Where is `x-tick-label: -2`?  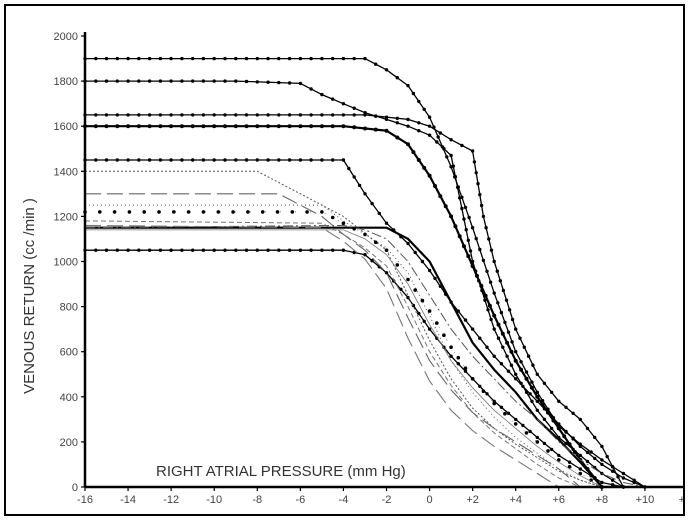 x-tick-label: -2 is located at coordinates (387, 500).